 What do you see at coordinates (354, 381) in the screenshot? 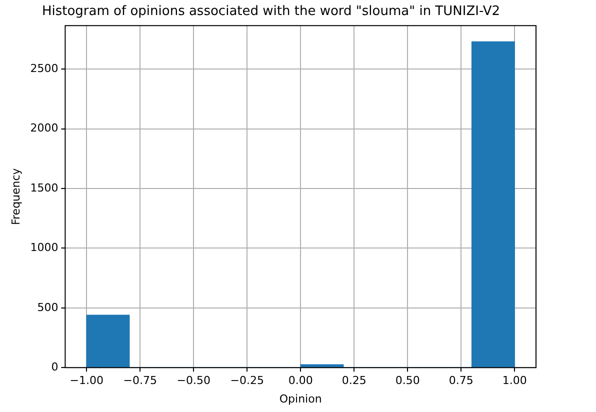
I see `x-tick-label: 0.25` at bounding box center [354, 381].